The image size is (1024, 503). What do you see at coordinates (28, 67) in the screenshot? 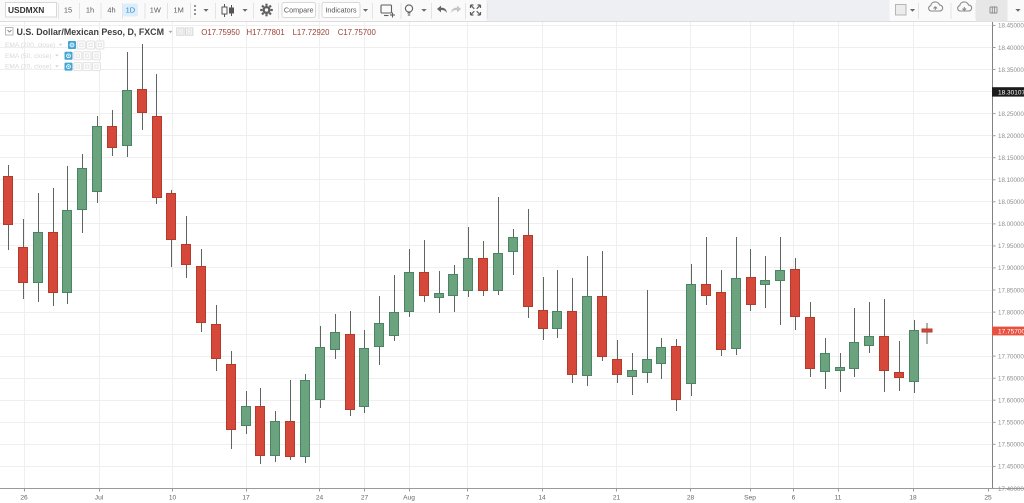
I see `svg-text: EMA (20, close)` at bounding box center [28, 67].